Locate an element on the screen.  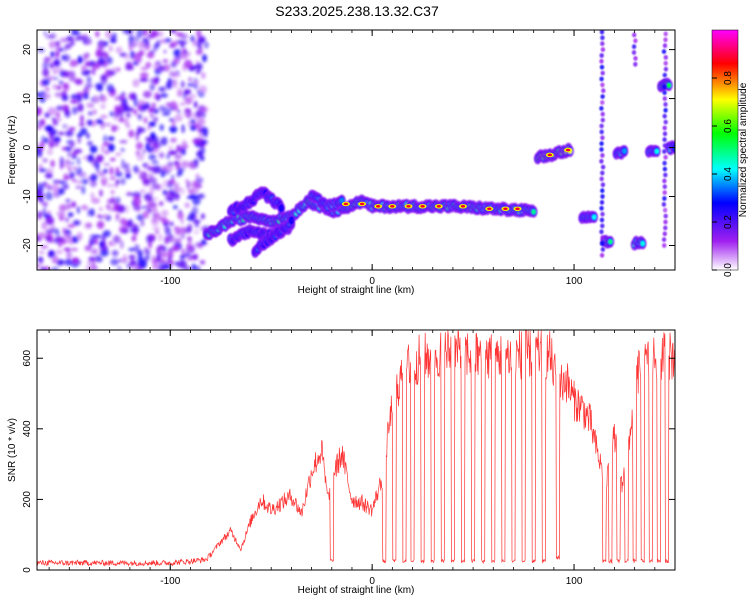
spectrogram-y-tick-label: -10 is located at coordinates (27, 196).